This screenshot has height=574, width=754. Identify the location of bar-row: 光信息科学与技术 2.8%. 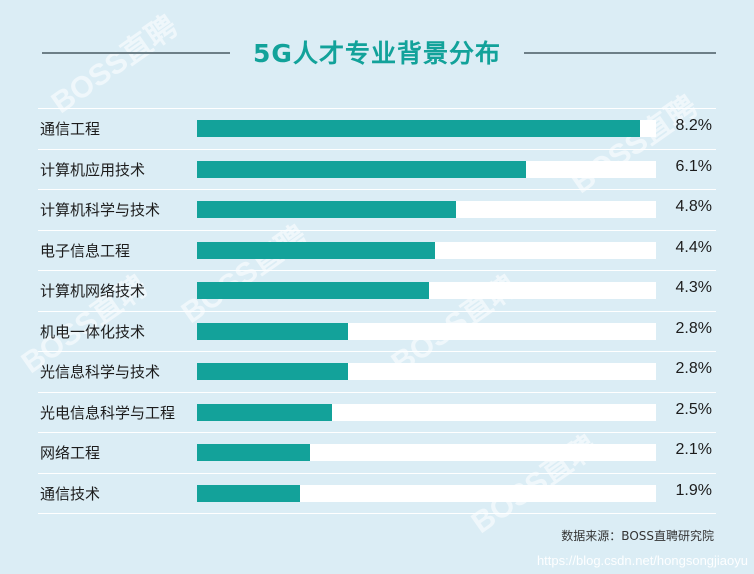
(377, 371).